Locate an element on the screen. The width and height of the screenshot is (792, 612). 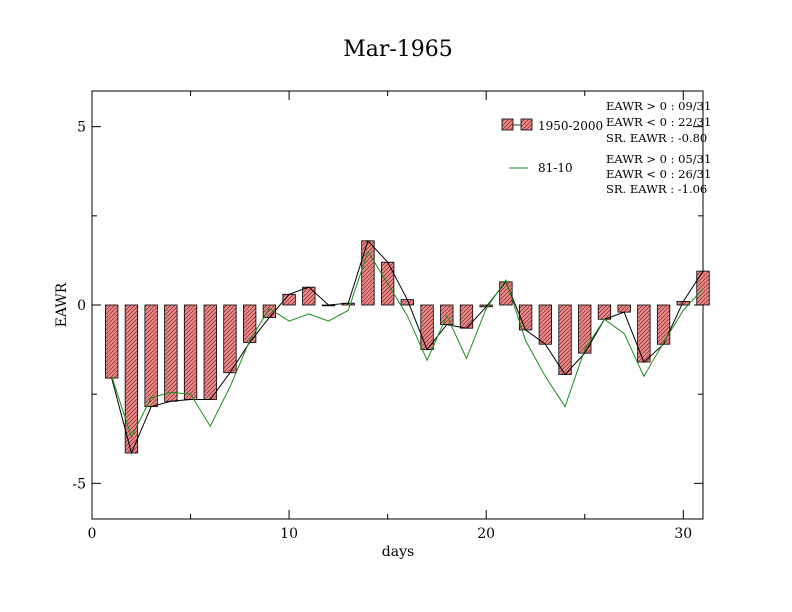
y-tick-label: 0 is located at coordinates (81, 306).